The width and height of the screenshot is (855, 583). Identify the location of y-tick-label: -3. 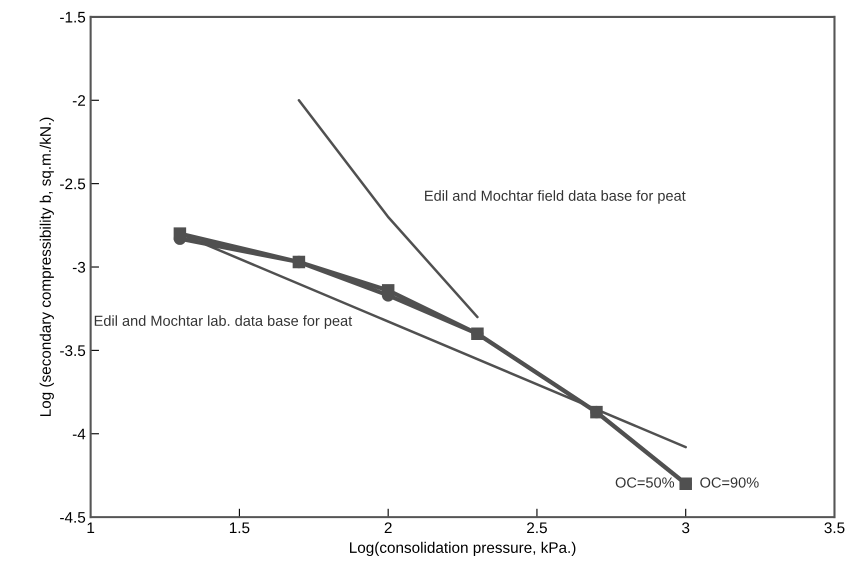
(79, 267).